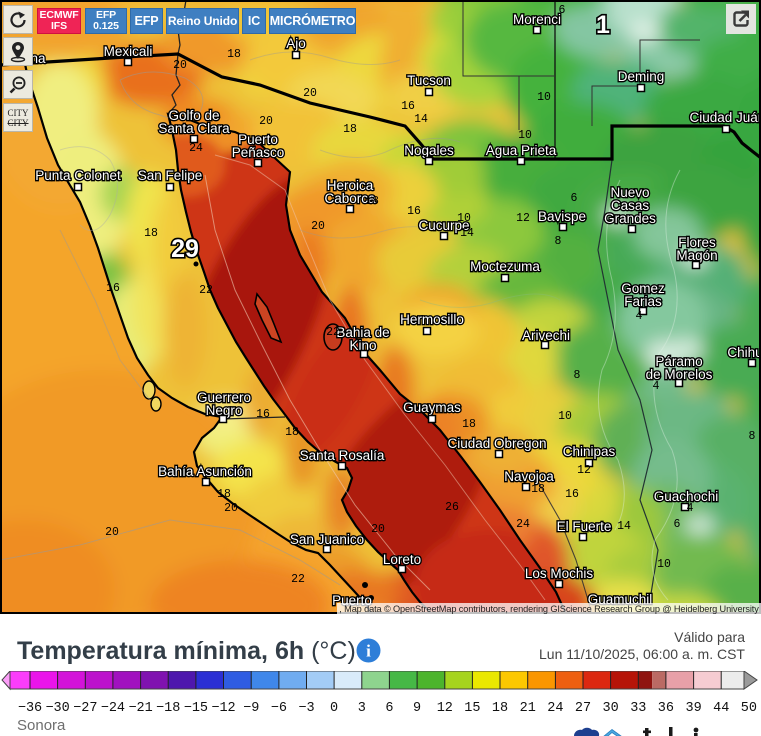  What do you see at coordinates (678, 361) in the screenshot?
I see `svg-text: Páramo` at bounding box center [678, 361].